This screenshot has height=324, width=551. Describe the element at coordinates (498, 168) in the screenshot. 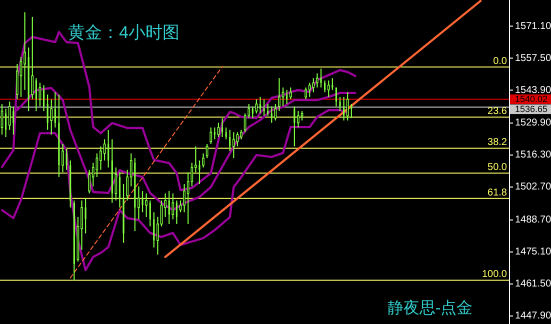

I see `annotation: 50.0` at that location.